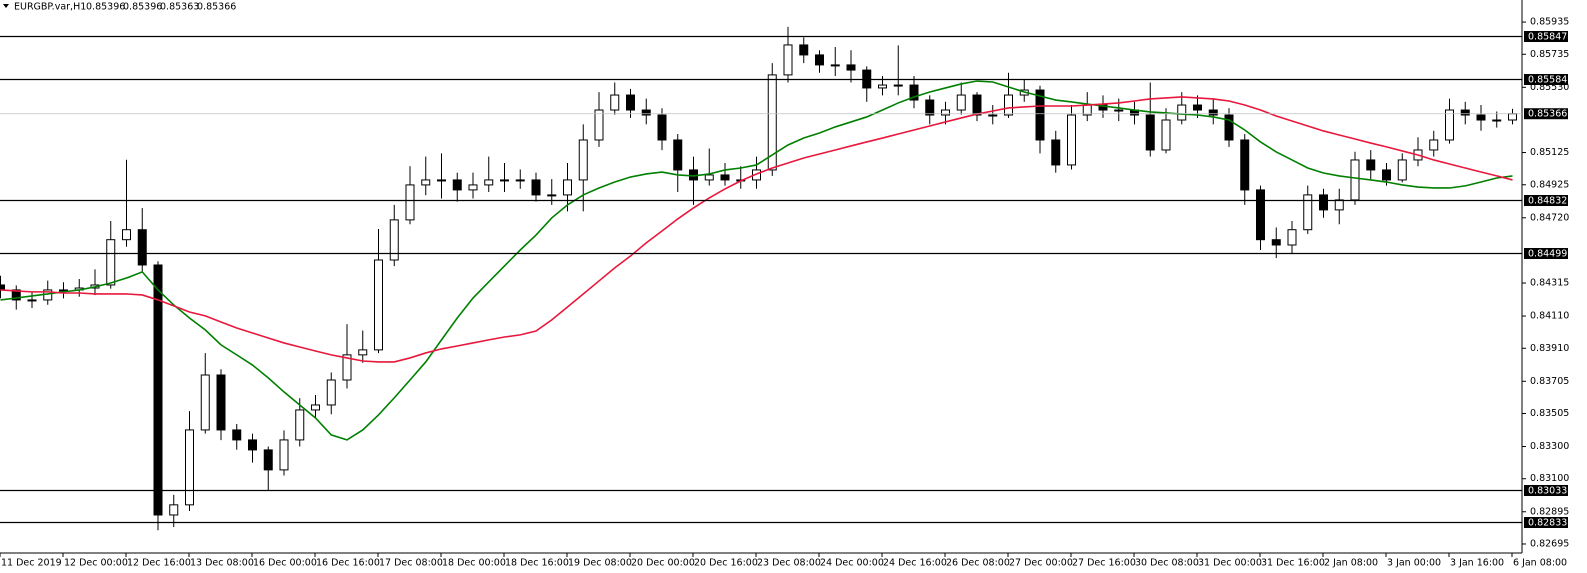 The image size is (1587, 573). I want to click on x-tick-label: 12 Dec 00:00, so click(96, 563).